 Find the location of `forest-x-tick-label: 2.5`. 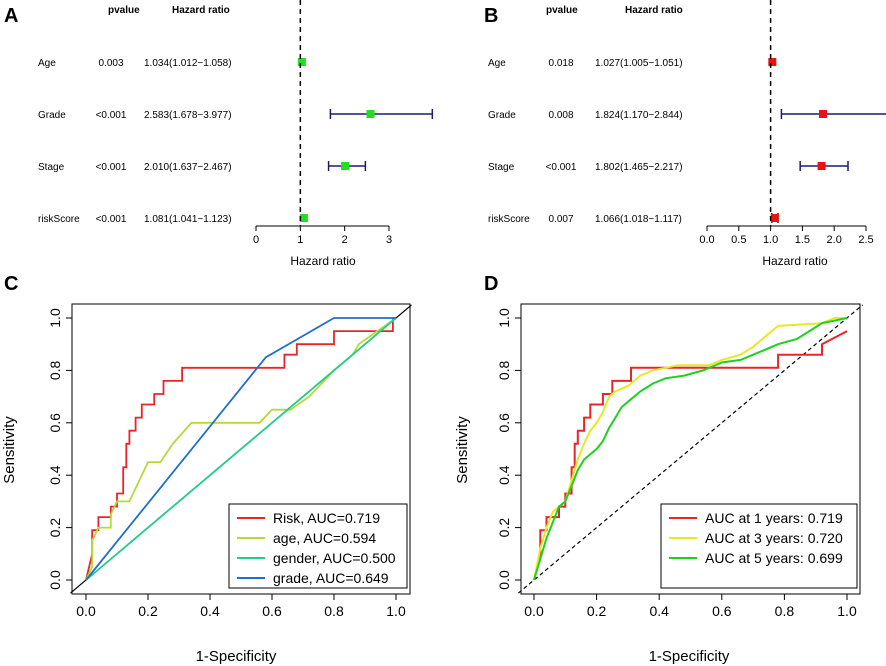

forest-x-tick-label: 2.5 is located at coordinates (865, 240).